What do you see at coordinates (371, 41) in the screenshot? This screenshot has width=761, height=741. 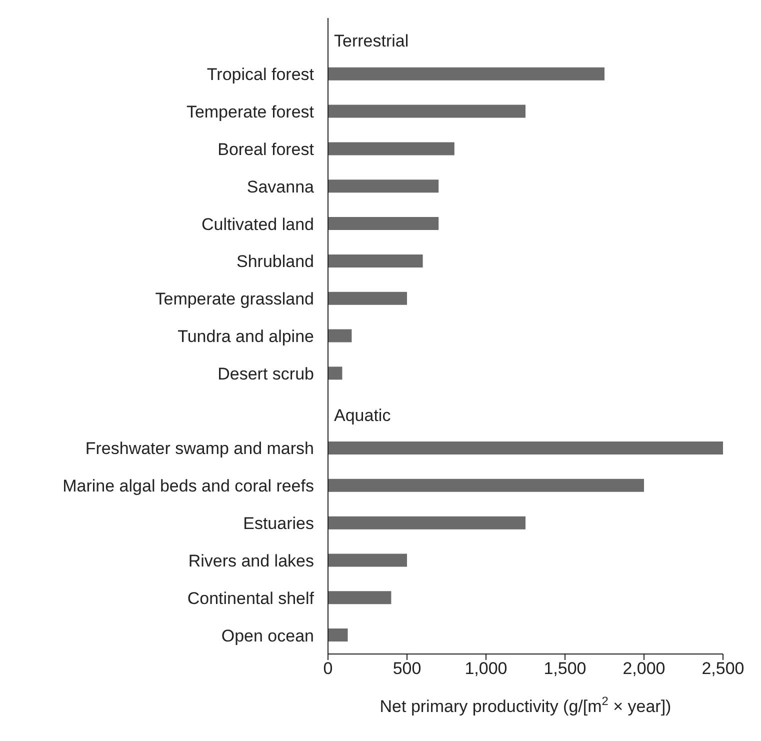 I see `annotation: Terrestrial` at bounding box center [371, 41].